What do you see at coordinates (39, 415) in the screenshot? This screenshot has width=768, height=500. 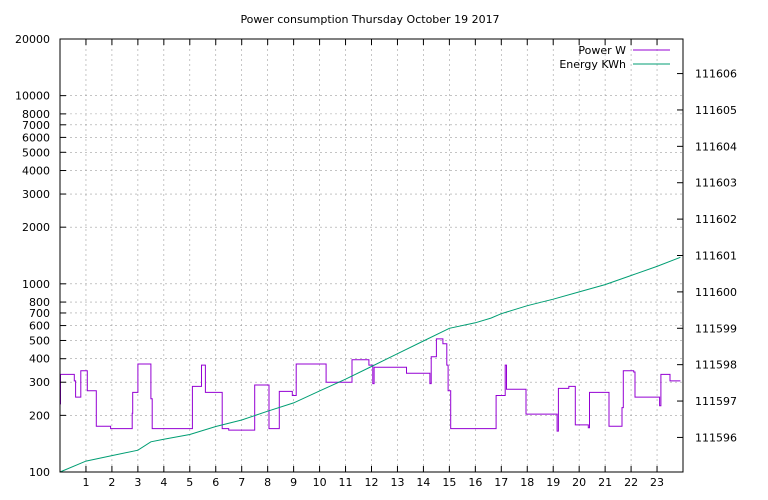 I see `y-left-tick-label: 200` at bounding box center [39, 415].